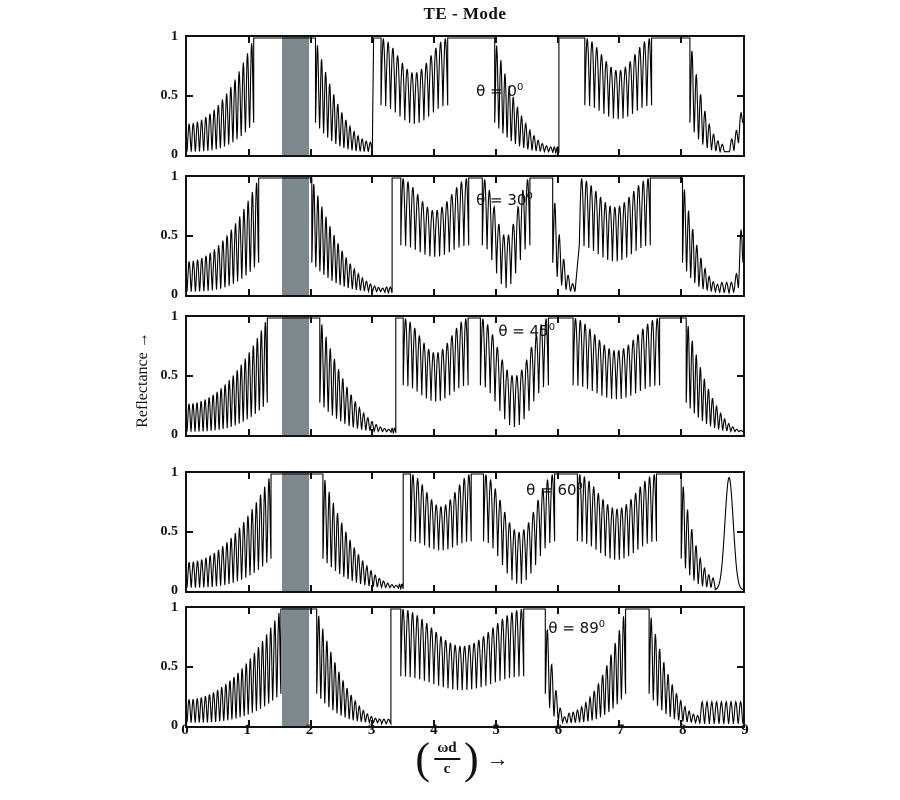  I want to click on x-tick-label: 5, so click(496, 730).